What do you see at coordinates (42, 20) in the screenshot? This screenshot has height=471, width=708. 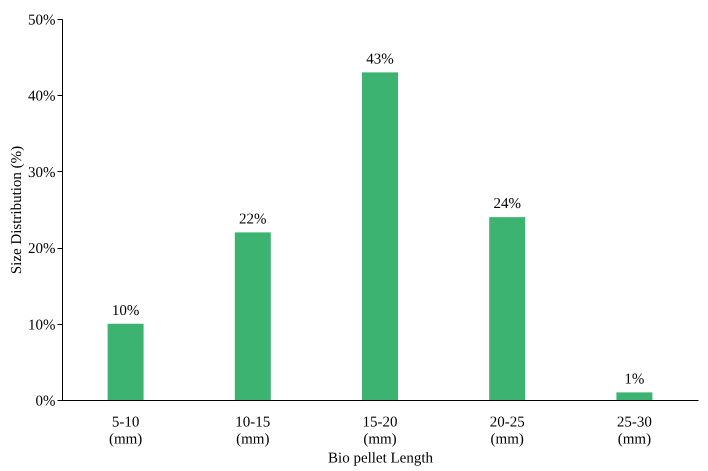 I see `y-tick-label: 50%` at bounding box center [42, 20].